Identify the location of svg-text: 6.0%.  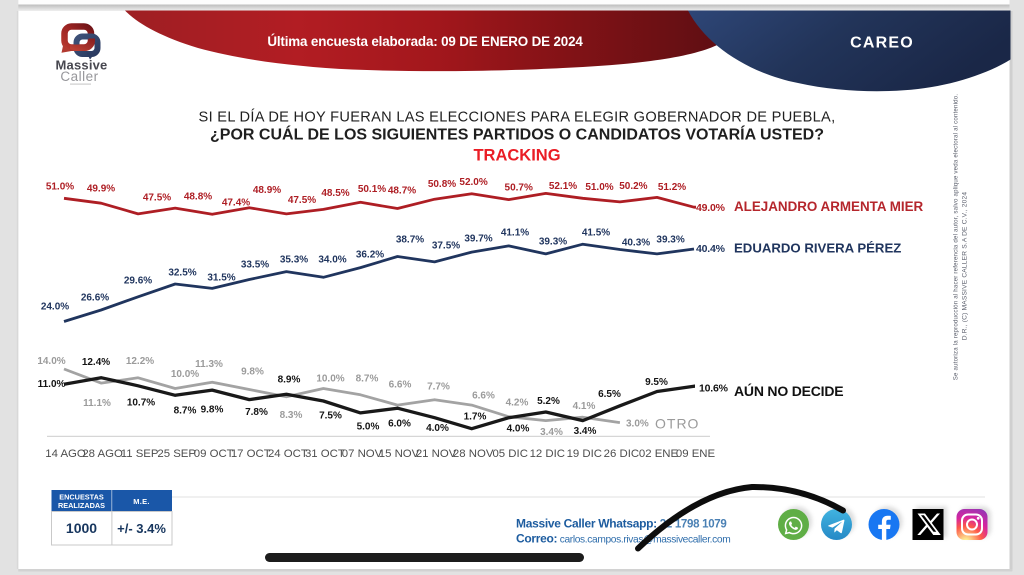
(399, 424).